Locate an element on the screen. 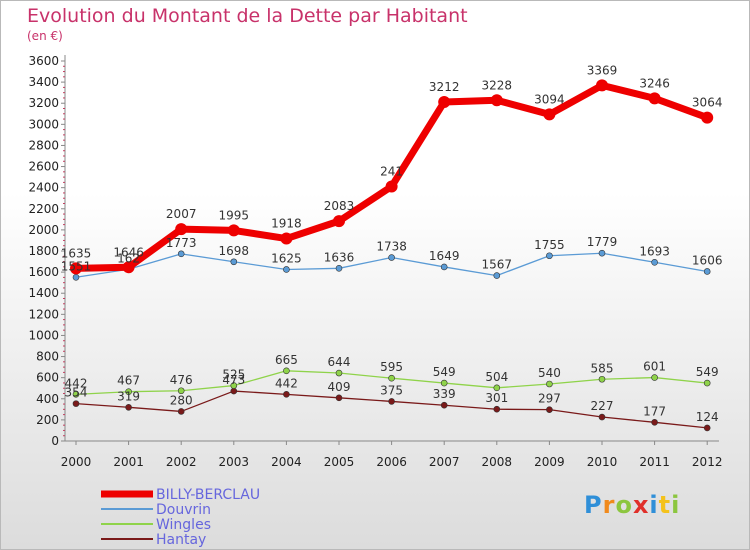 The height and width of the screenshot is (550, 750). y-tick-label: 1000 is located at coordinates (43, 335).